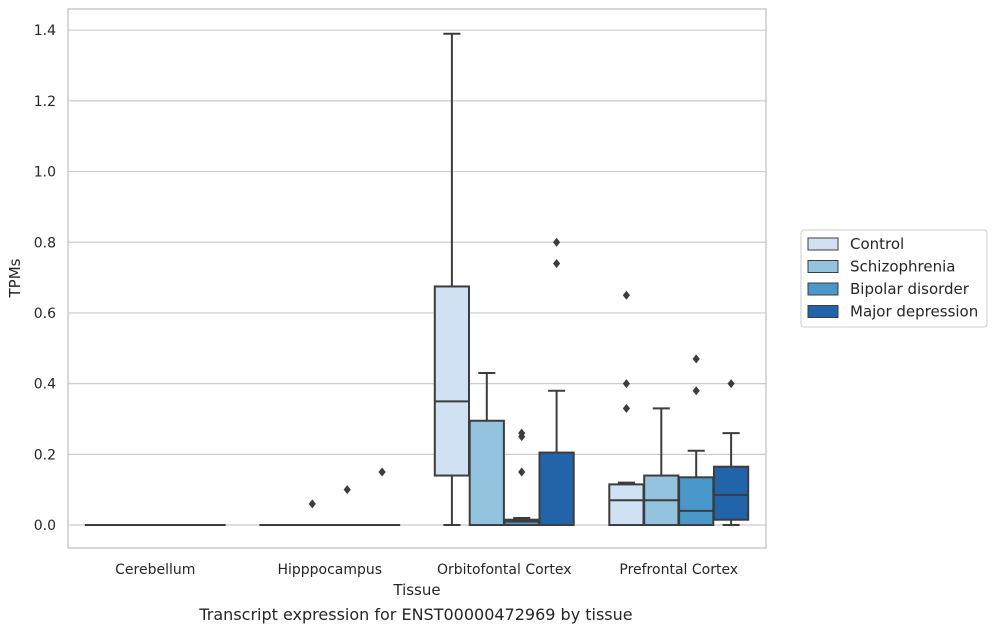 The width and height of the screenshot is (997, 634). Describe the element at coordinates (877, 244) in the screenshot. I see `legend-label: Control` at that location.